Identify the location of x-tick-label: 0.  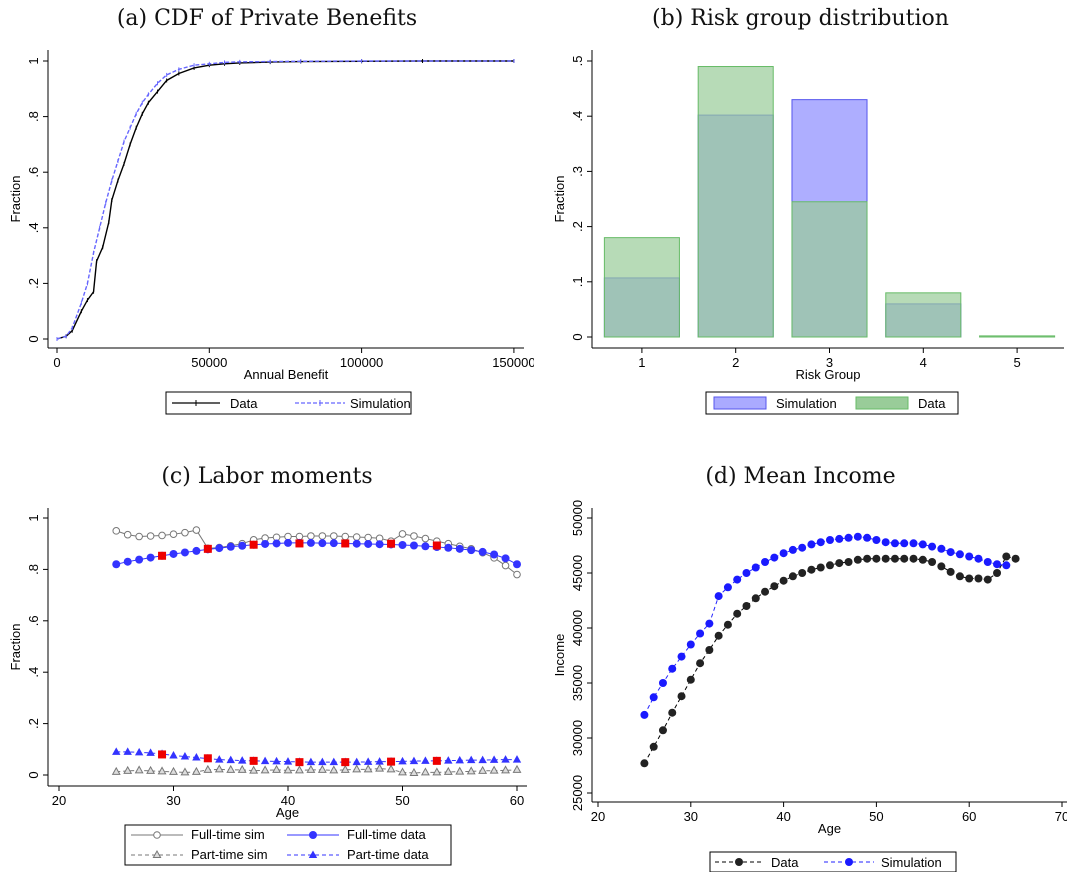
(56, 362).